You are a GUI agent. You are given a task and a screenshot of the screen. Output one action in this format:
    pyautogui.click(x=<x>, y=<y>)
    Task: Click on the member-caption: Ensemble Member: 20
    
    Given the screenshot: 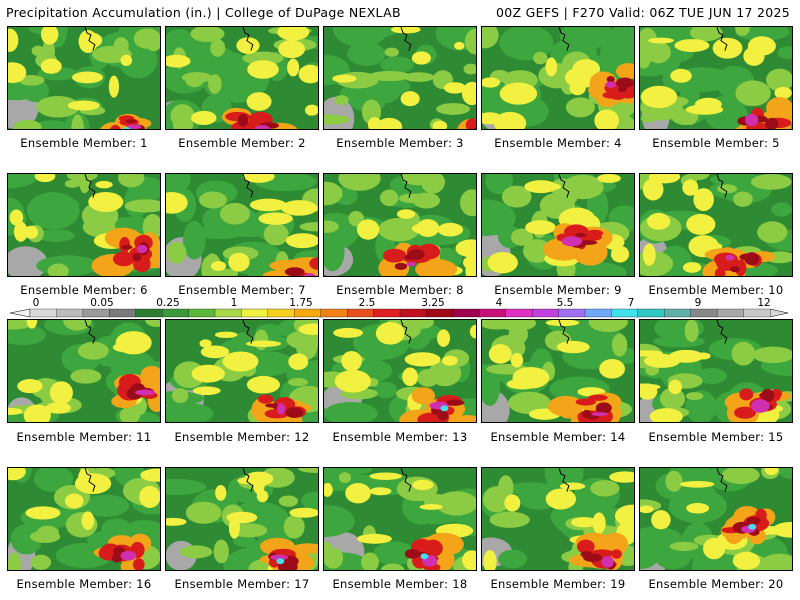 What is the action you would take?
    pyautogui.click(x=716, y=584)
    